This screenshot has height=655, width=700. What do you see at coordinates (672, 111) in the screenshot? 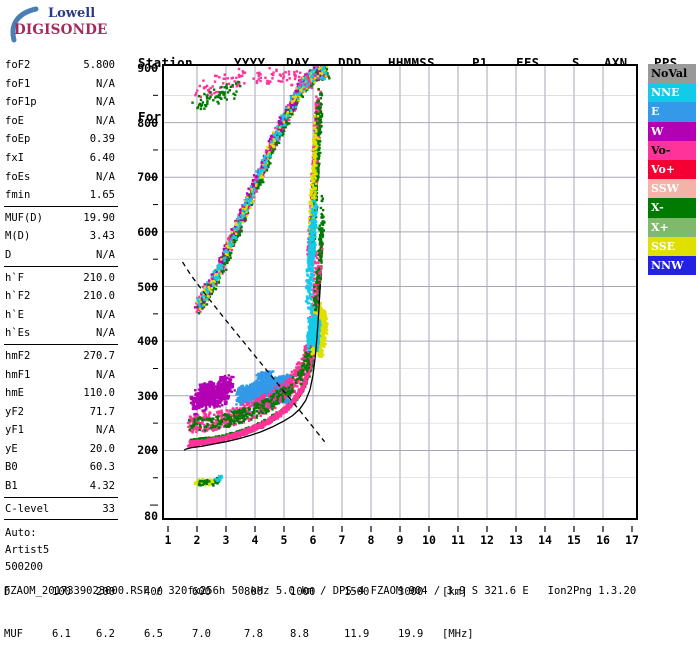
I see `legend-item-e: E` at bounding box center [672, 111].